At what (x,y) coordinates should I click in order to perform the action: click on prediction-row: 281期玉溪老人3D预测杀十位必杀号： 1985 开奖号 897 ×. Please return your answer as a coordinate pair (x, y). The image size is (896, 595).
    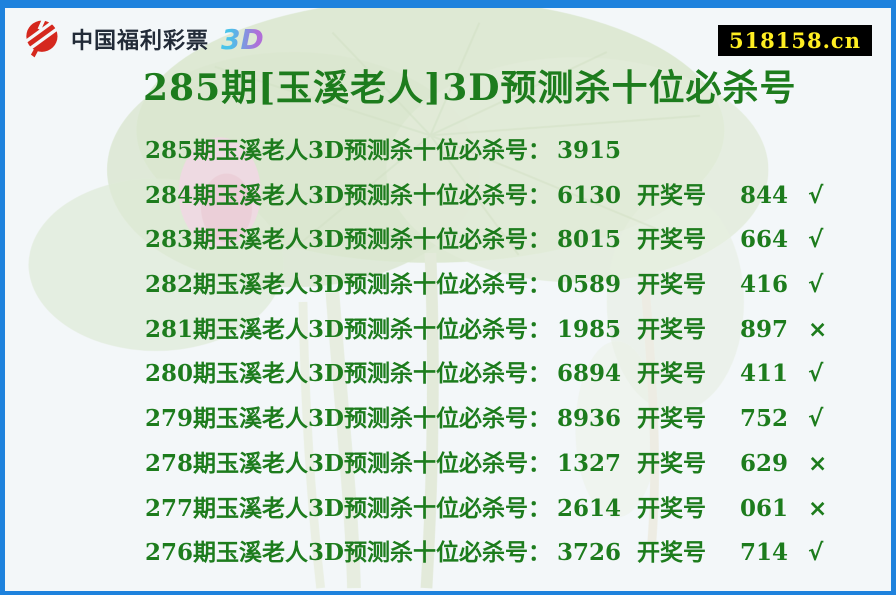
    Looking at the image, I should click on (486, 330).